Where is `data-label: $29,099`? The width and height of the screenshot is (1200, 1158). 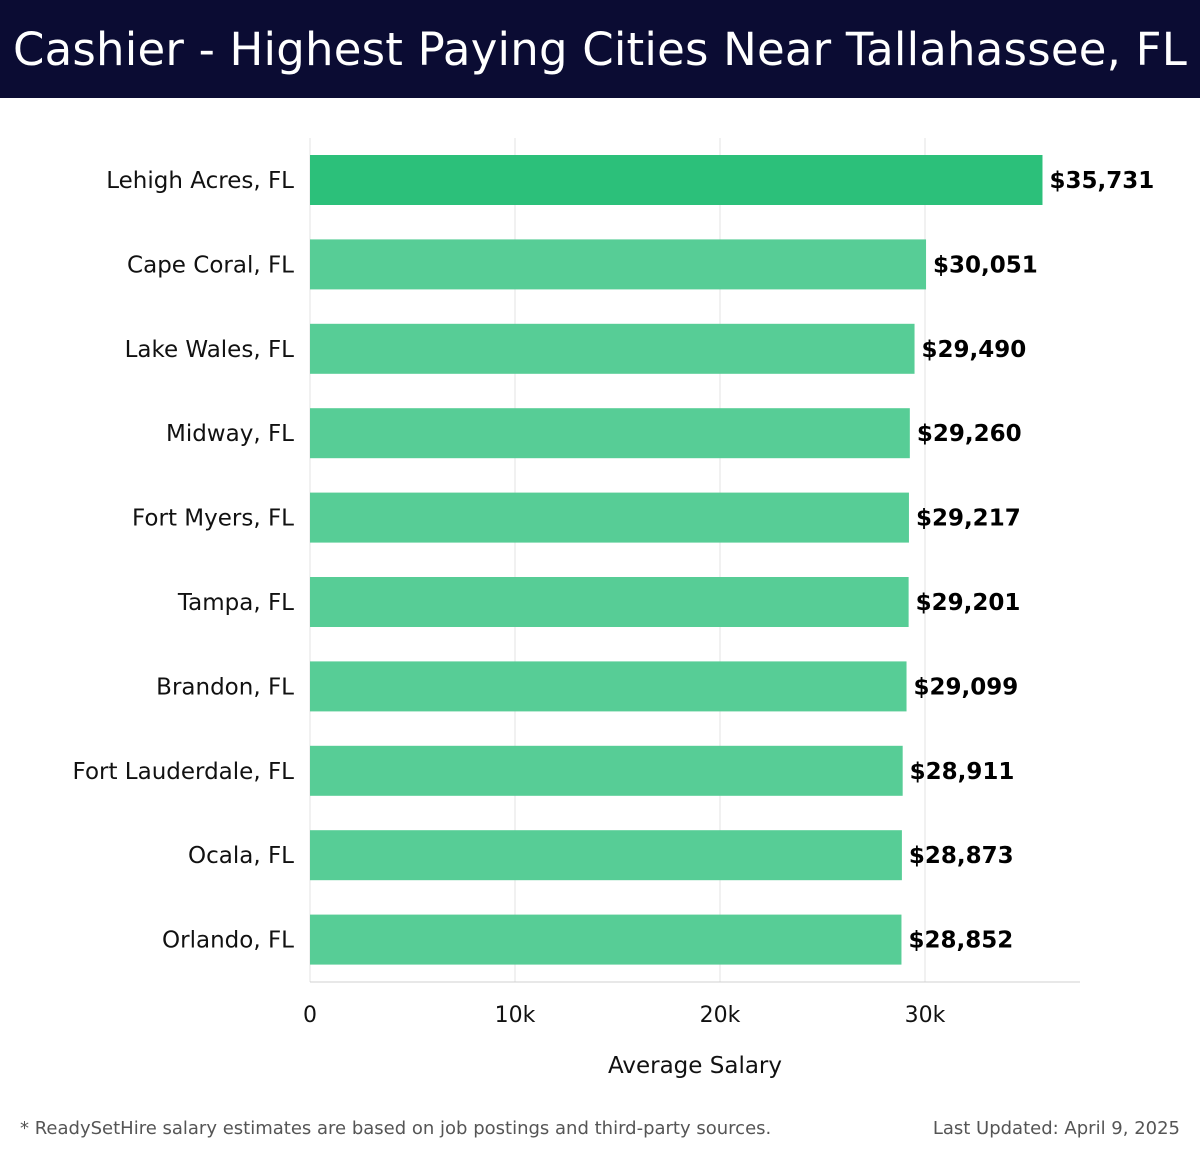
data-label: $29,099 is located at coordinates (966, 687).